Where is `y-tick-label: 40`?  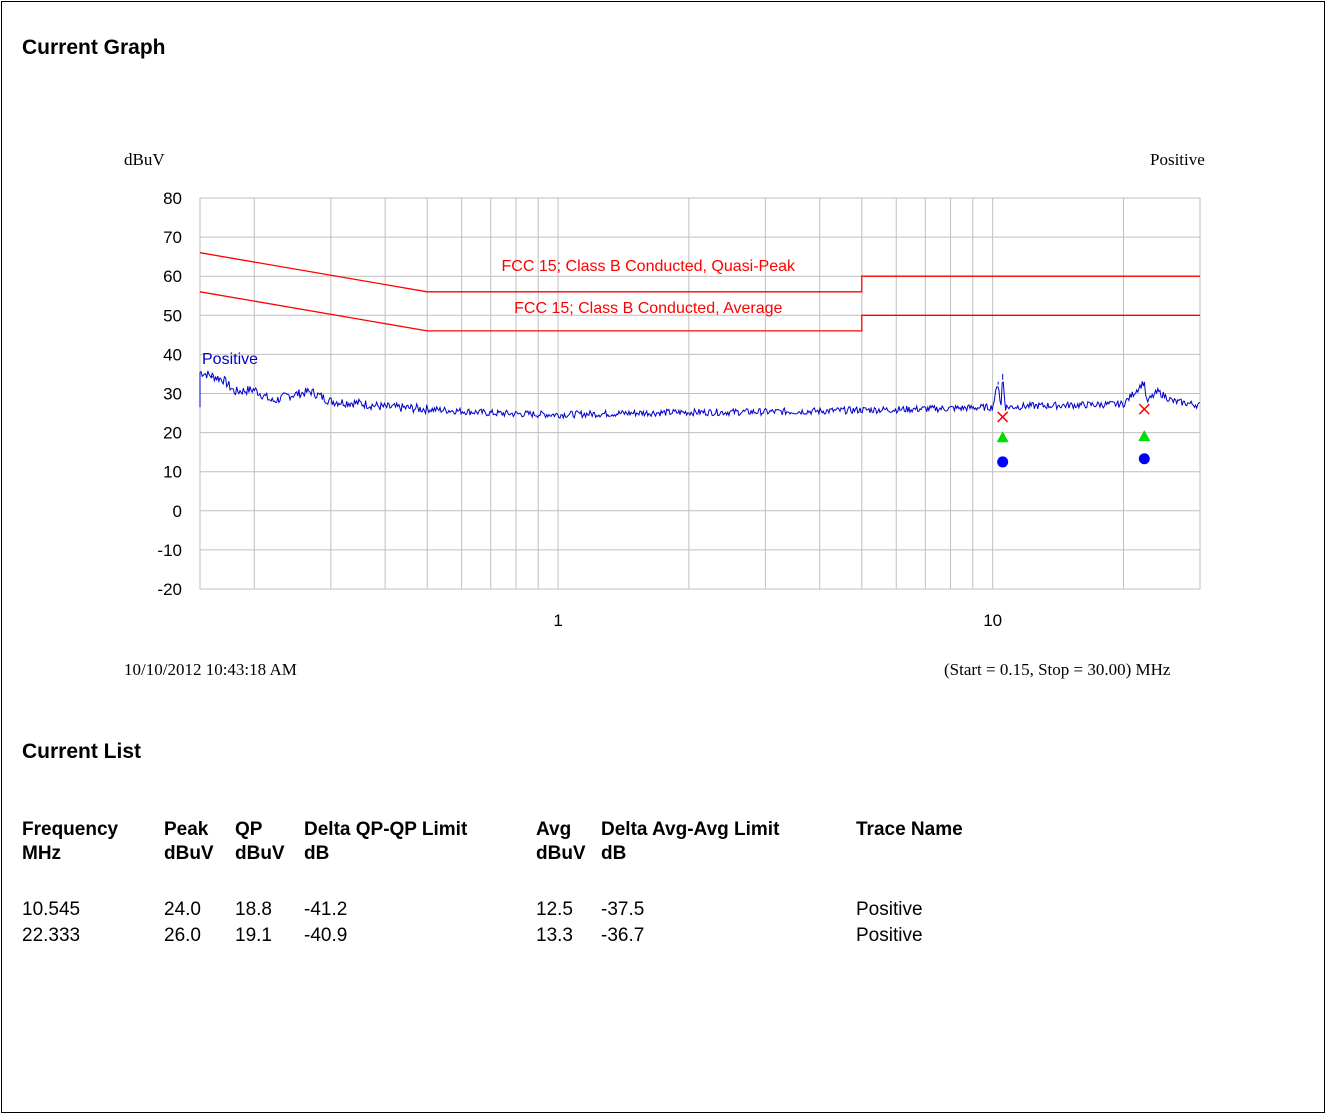 y-tick-label: 40 is located at coordinates (172, 354).